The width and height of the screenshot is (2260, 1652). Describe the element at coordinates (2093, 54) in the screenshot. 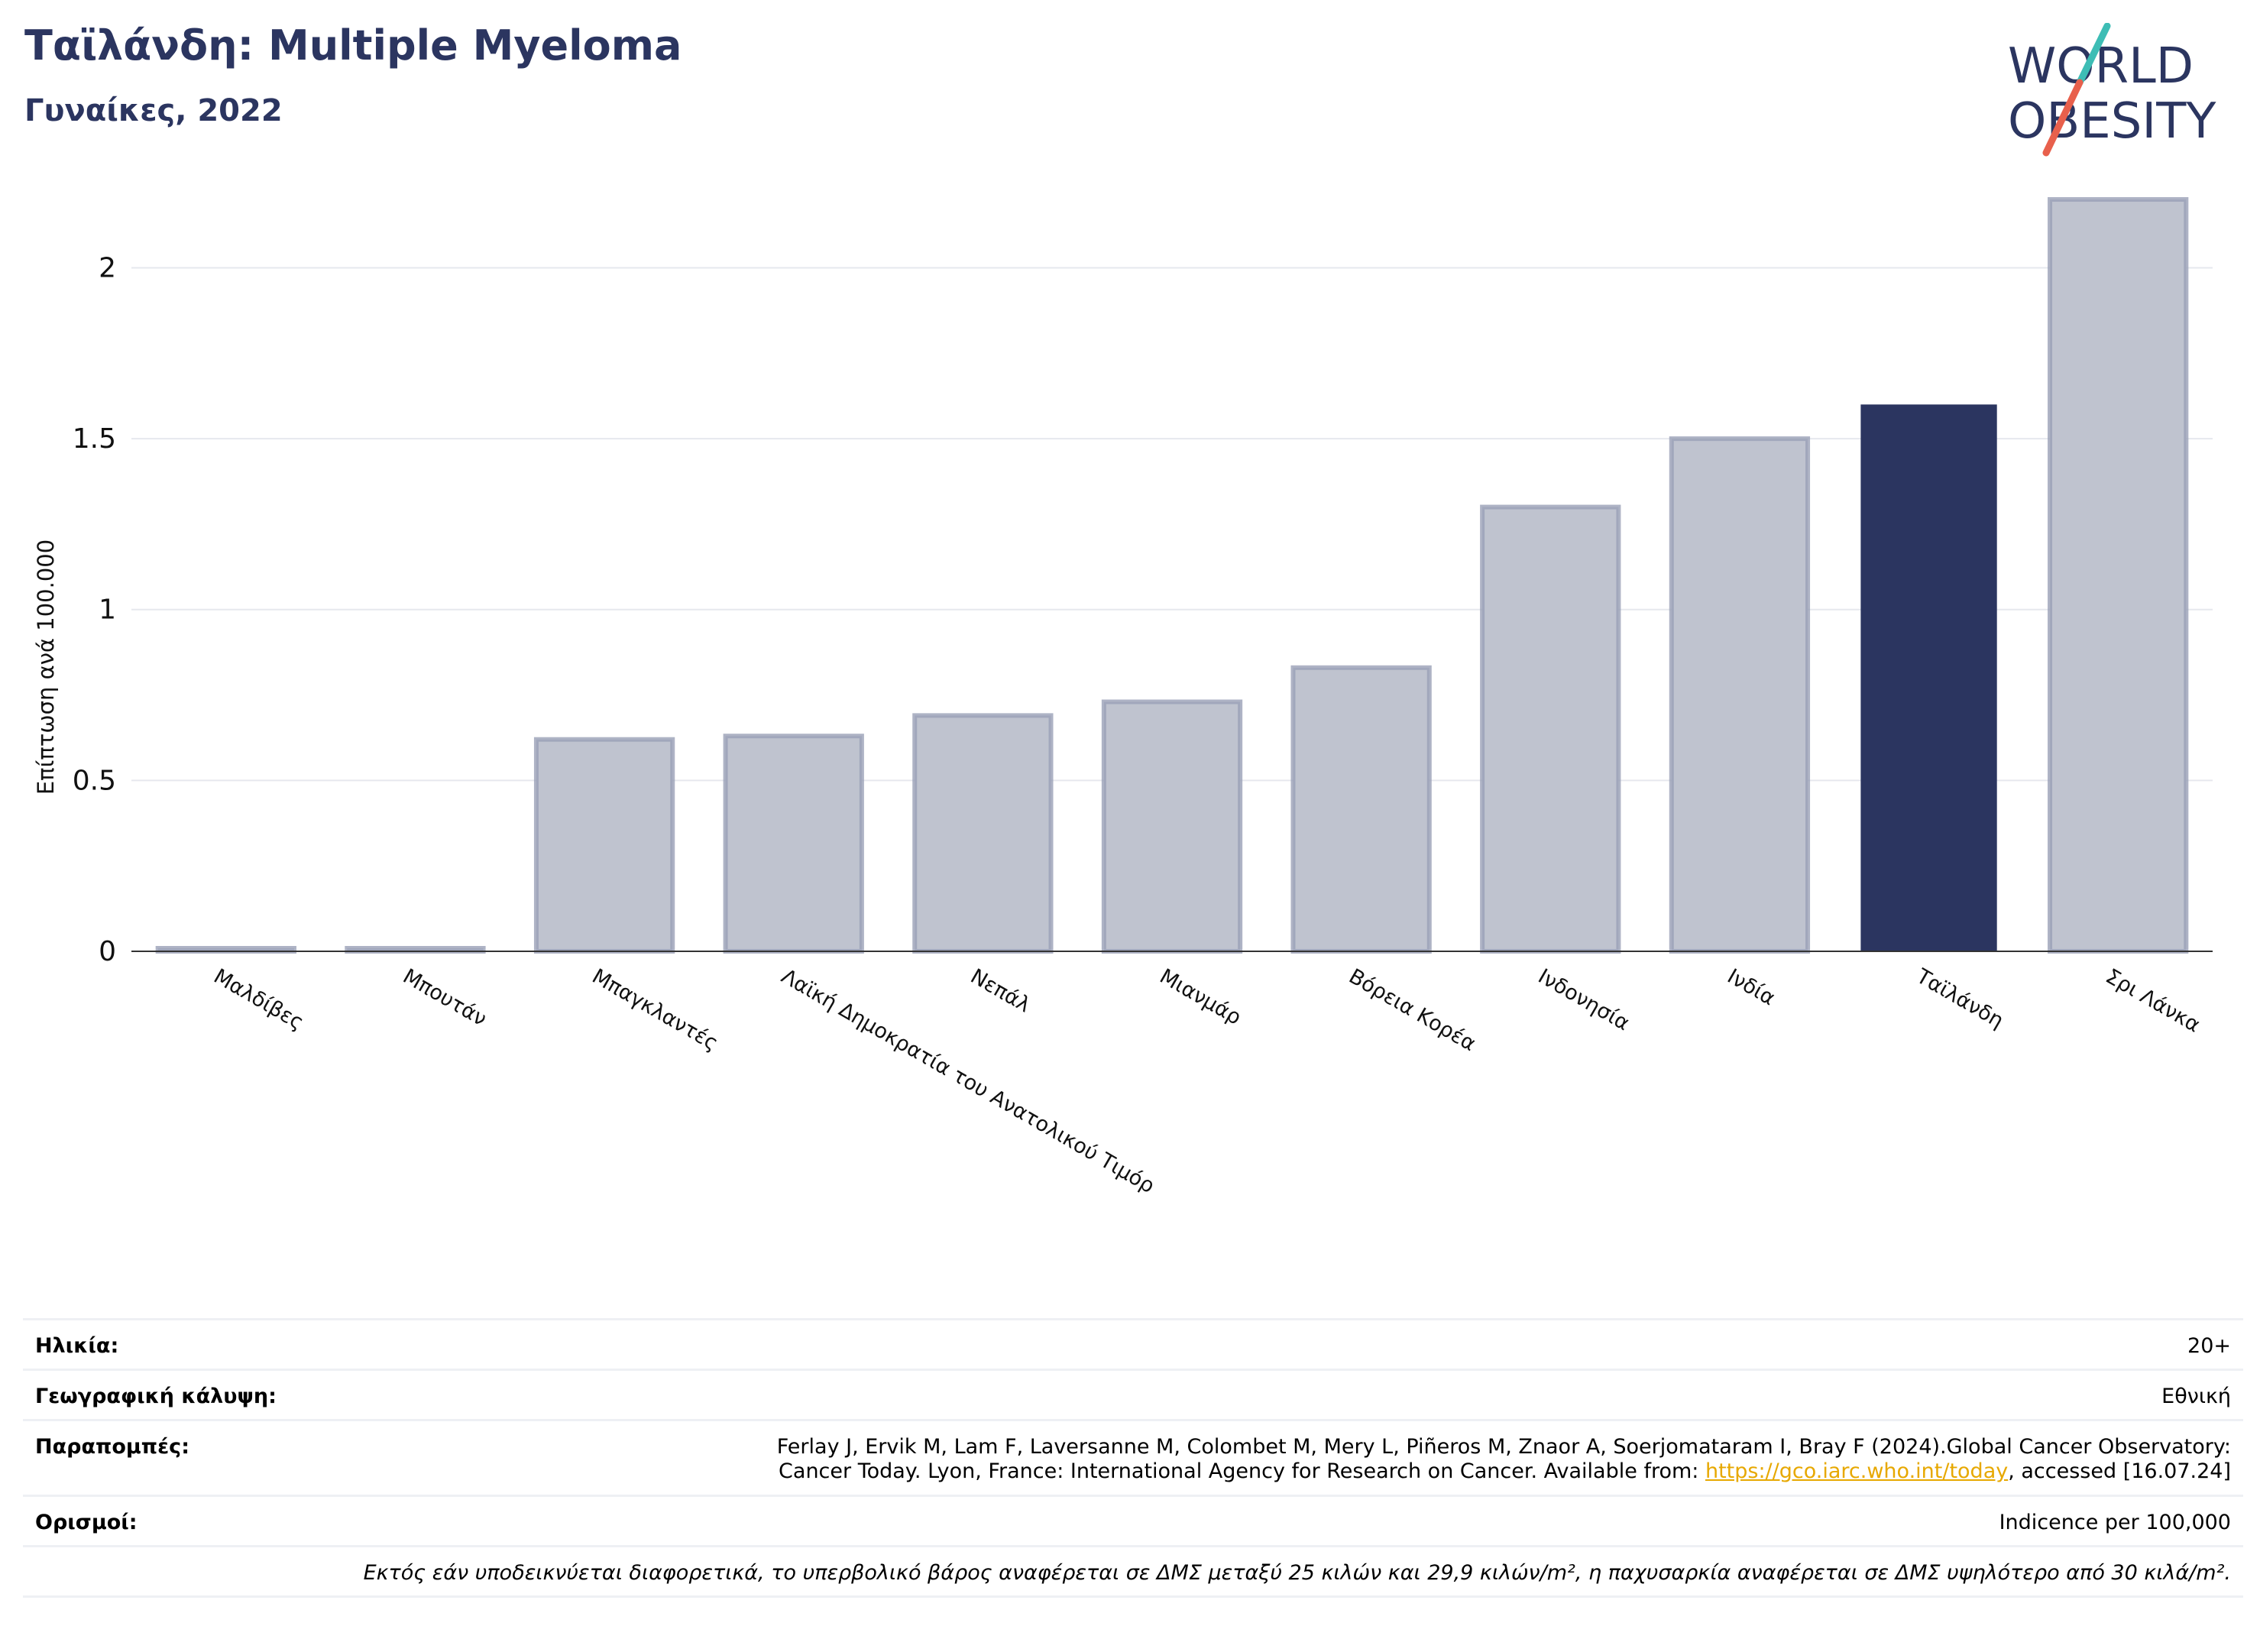

I see `logo-slash-teal` at that location.